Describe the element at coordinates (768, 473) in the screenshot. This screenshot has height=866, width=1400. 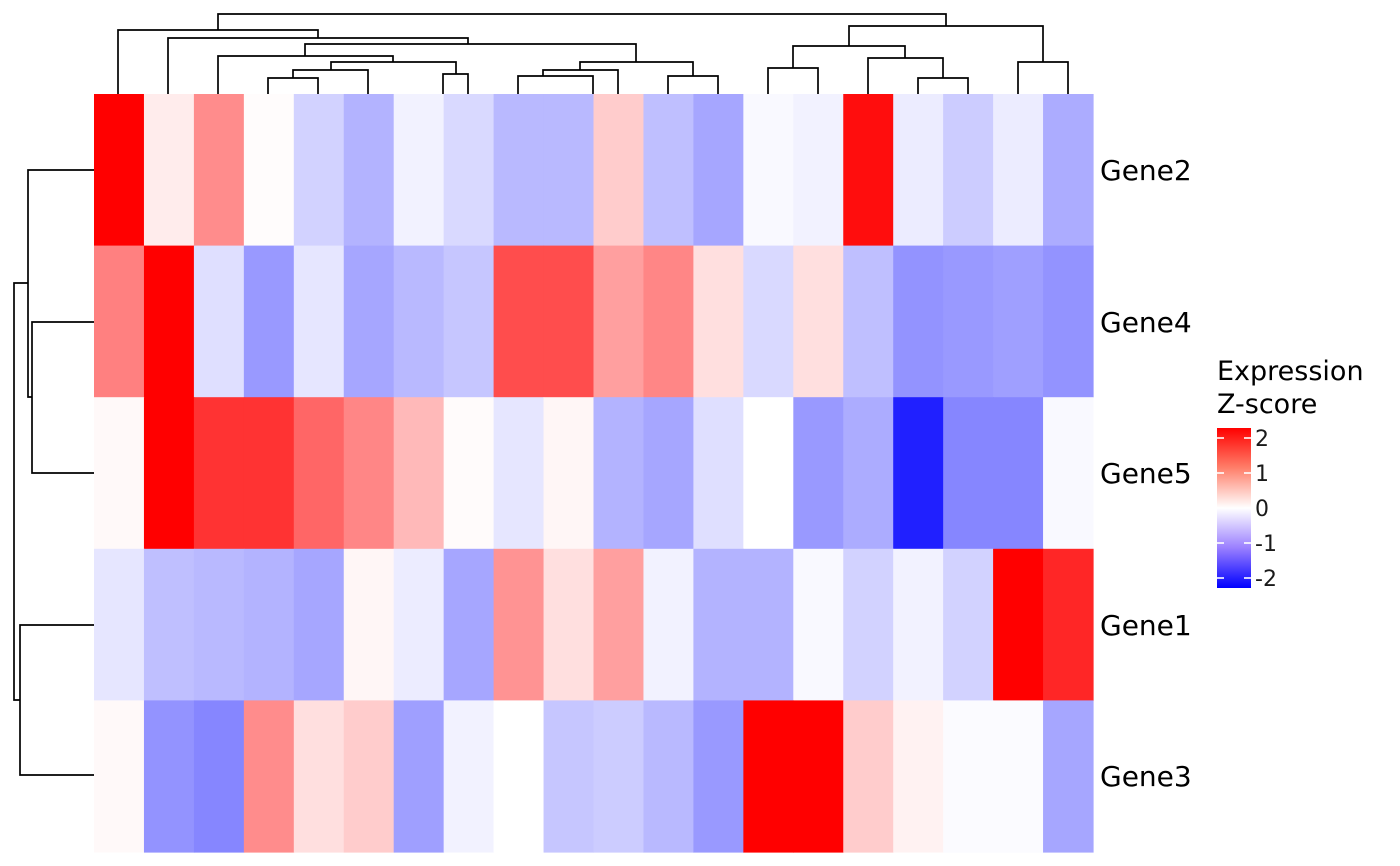
I see `heatmap-cell-gene5-col14` at that location.